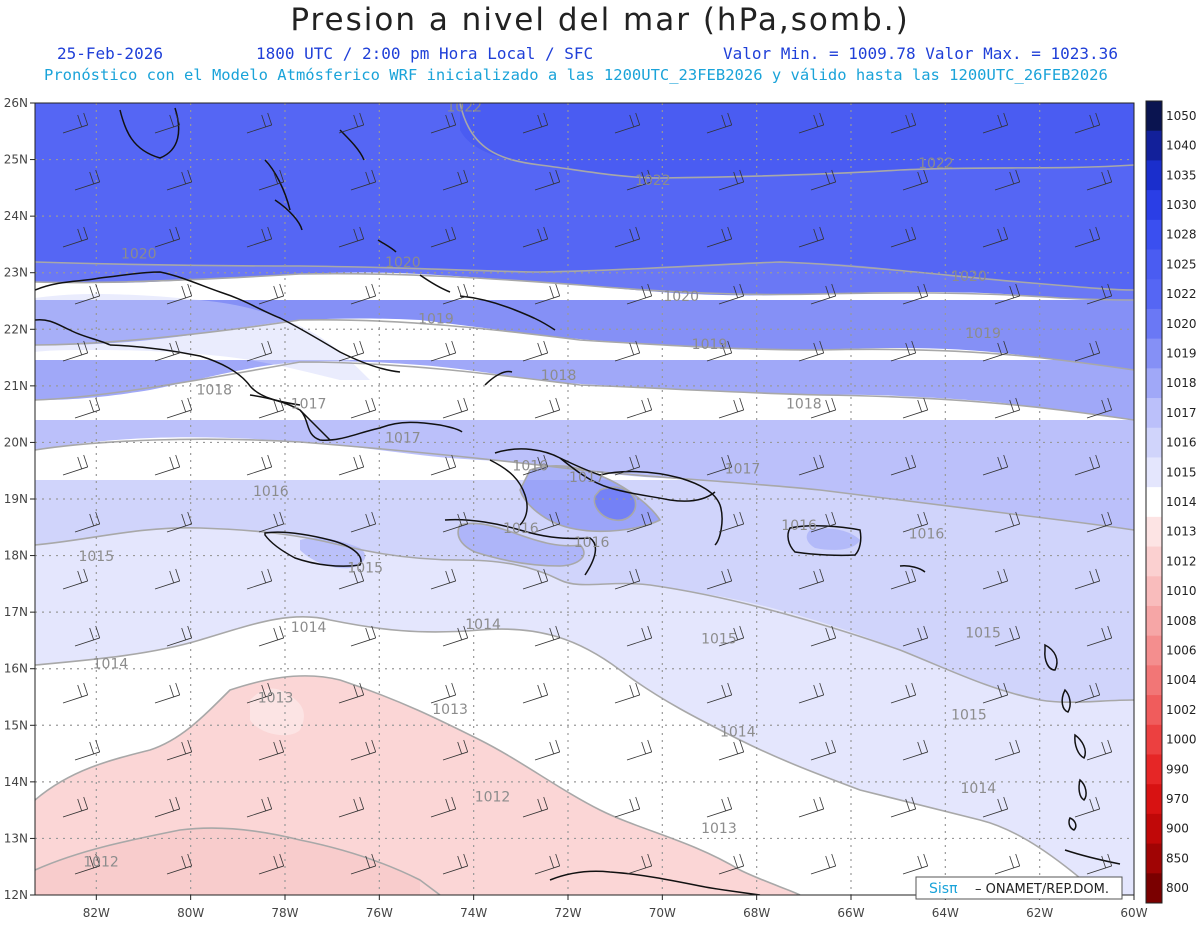 The height and width of the screenshot is (927, 1200). Describe the element at coordinates (1181, 443) in the screenshot. I see `colorbar-label: 1016` at that location.